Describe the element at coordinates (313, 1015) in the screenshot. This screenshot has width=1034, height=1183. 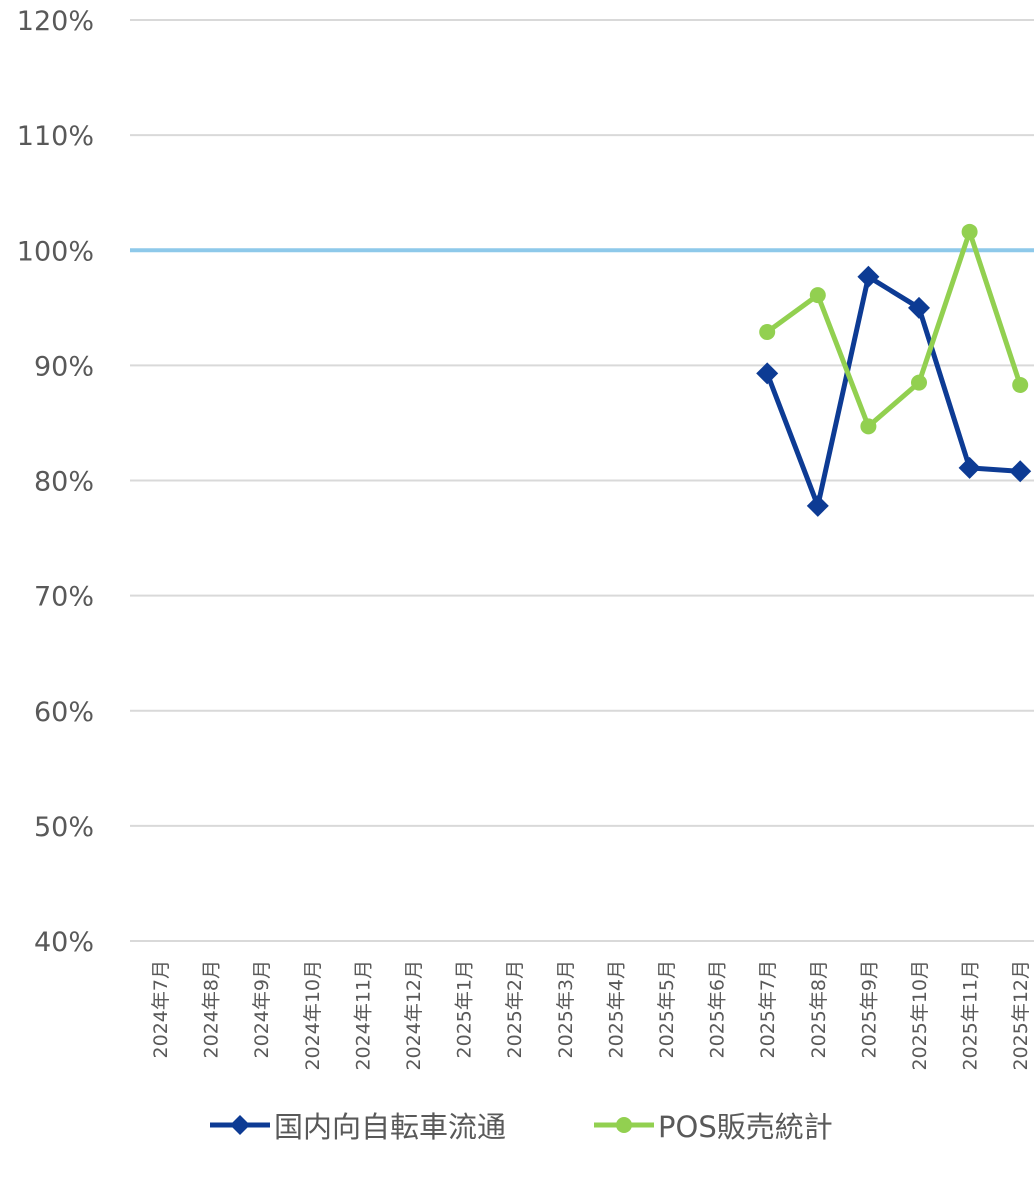
I see `x-tick-label: 2024年10月` at that location.